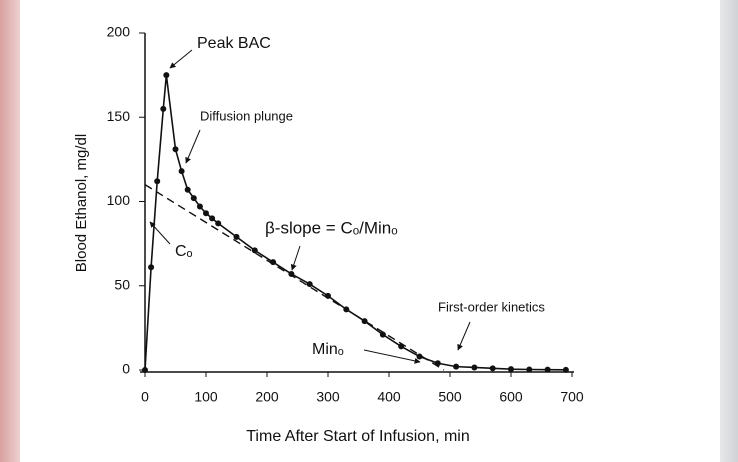 The height and width of the screenshot is (462, 738). What do you see at coordinates (450, 397) in the screenshot?
I see `x-tick-label: 500` at bounding box center [450, 397].